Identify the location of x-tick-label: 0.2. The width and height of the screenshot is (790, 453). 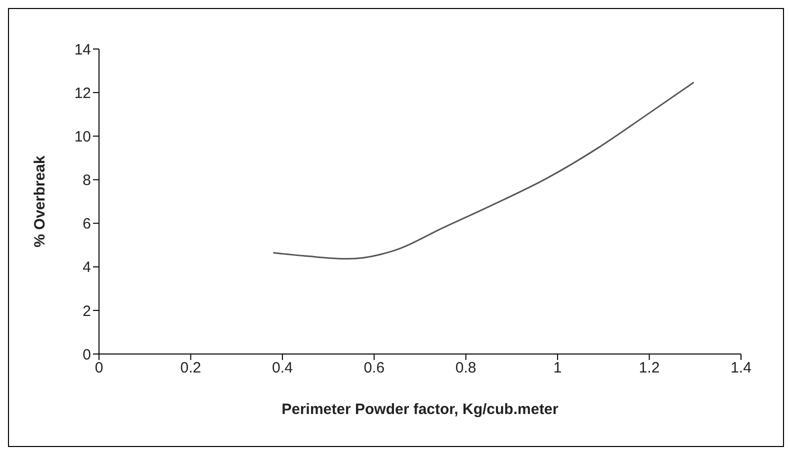
(191, 368).